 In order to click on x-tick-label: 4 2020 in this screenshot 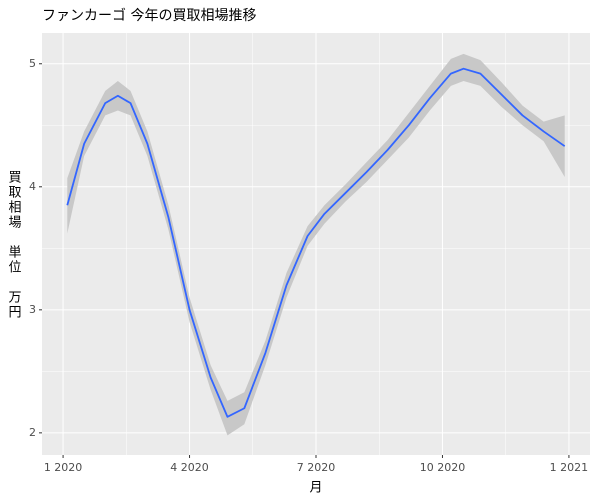, I will do `click(189, 467)`.